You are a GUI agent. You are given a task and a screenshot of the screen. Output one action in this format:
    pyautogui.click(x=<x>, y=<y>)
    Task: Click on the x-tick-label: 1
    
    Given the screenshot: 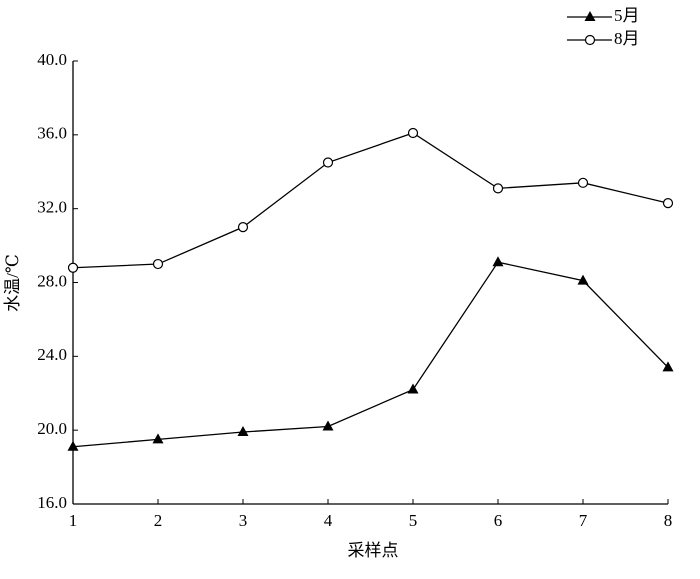 What is the action you would take?
    pyautogui.click(x=73, y=520)
    